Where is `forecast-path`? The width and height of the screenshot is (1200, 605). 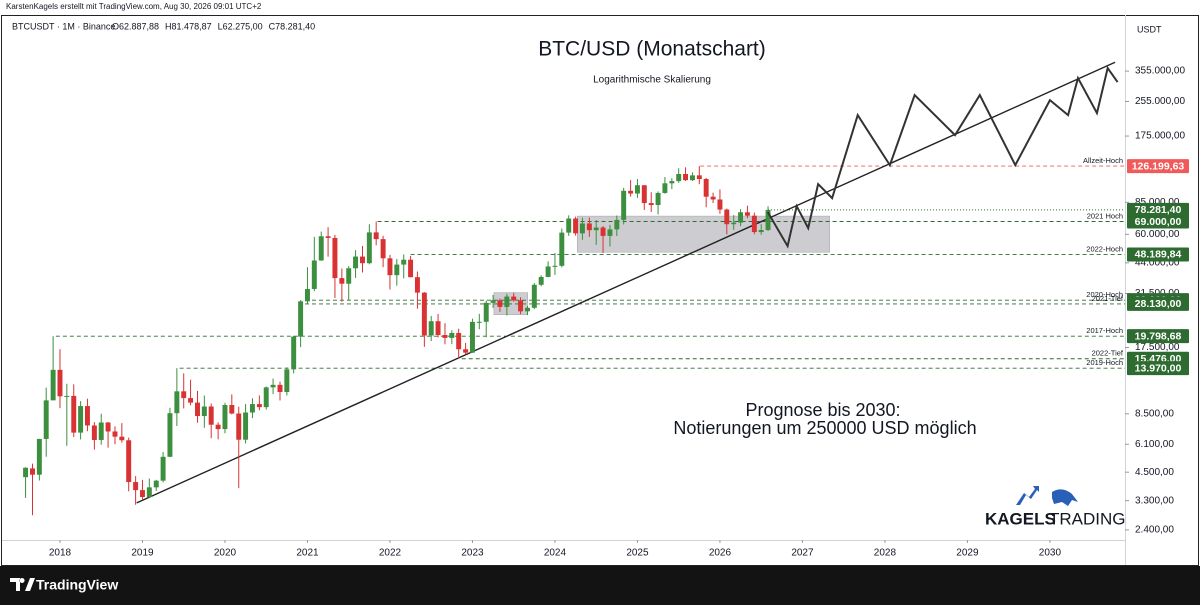 forecast-path is located at coordinates (942, 157).